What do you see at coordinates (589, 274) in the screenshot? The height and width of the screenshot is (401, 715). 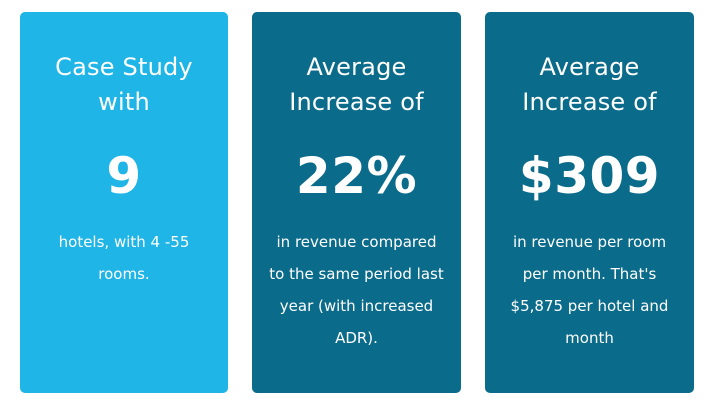 I see `description-line: per month. That's` at bounding box center [589, 274].